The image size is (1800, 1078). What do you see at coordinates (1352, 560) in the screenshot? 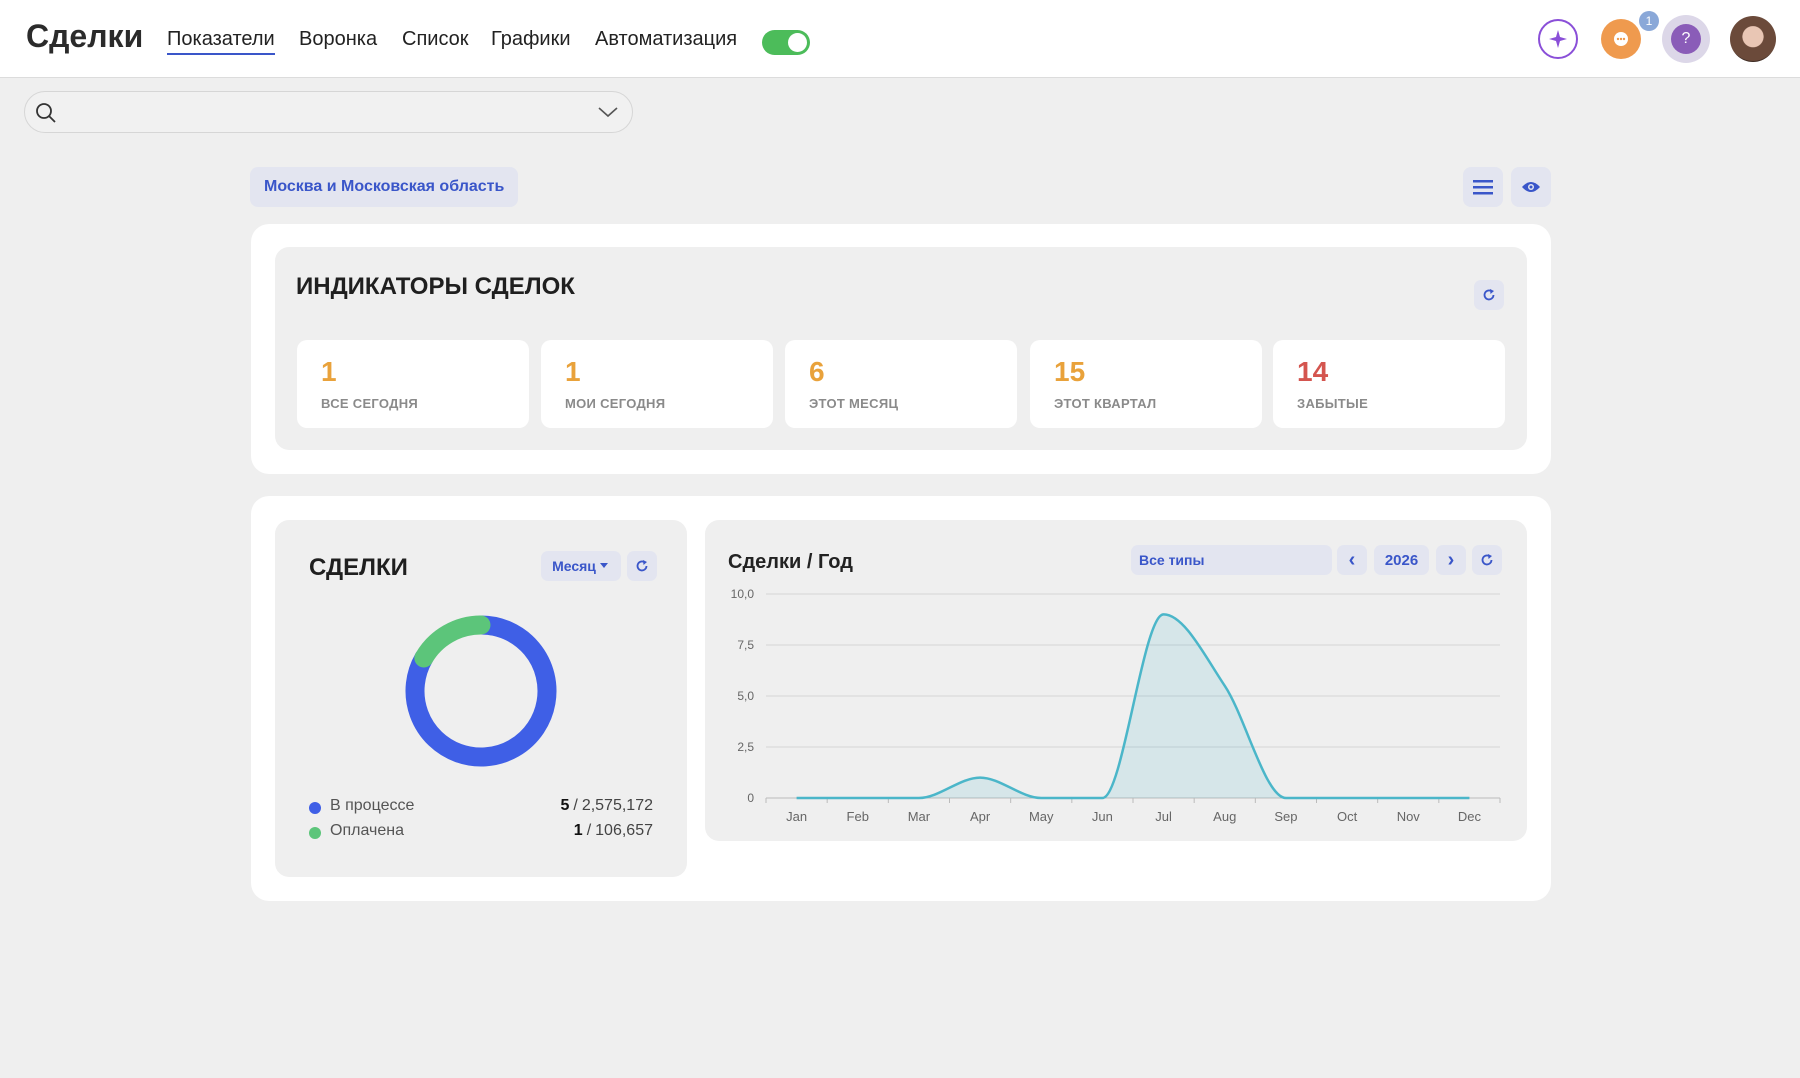
I see `prev-year: ‹` at bounding box center [1352, 560].